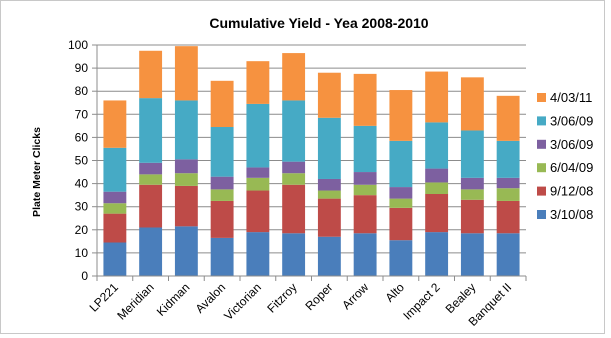  I want to click on y-axis-label: Plate Meter Clicks, so click(37, 172).